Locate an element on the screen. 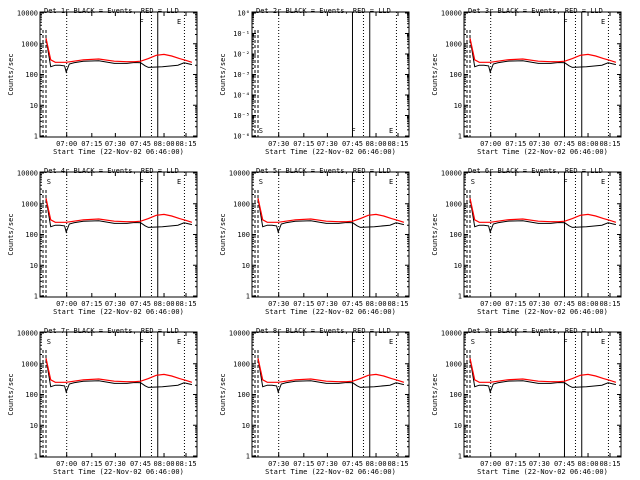  y-tick-label: 10⁻⁶ is located at coordinates (241, 137).